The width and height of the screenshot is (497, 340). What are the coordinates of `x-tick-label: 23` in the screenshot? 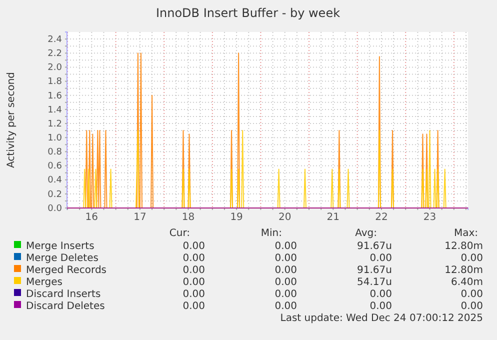 It's located at (429, 218).